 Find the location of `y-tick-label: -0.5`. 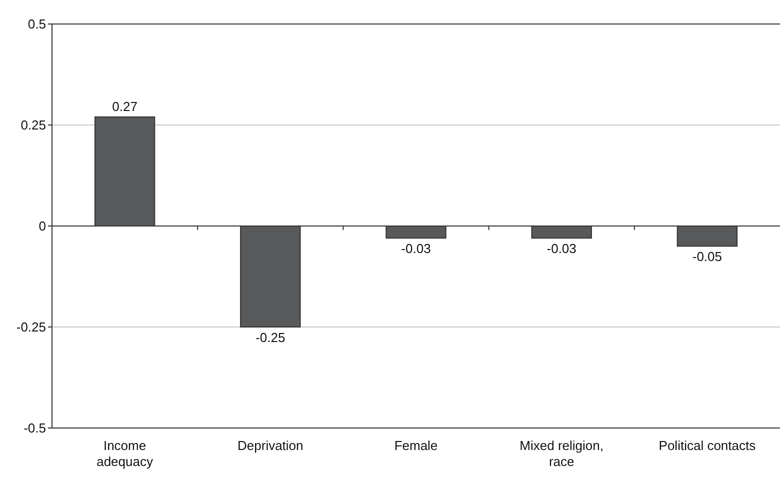

y-tick-label: -0.5 is located at coordinates (35, 428).